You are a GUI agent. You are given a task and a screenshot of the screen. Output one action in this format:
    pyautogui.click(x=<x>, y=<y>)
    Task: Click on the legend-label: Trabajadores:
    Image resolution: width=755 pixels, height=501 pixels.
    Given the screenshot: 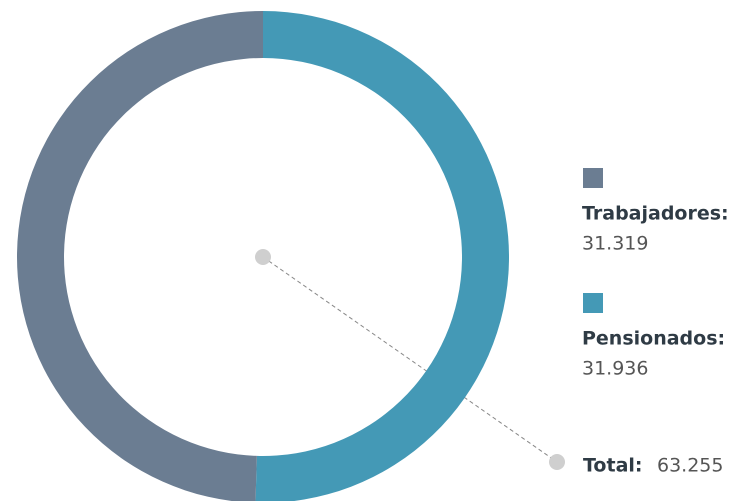 What is the action you would take?
    pyautogui.click(x=655, y=214)
    